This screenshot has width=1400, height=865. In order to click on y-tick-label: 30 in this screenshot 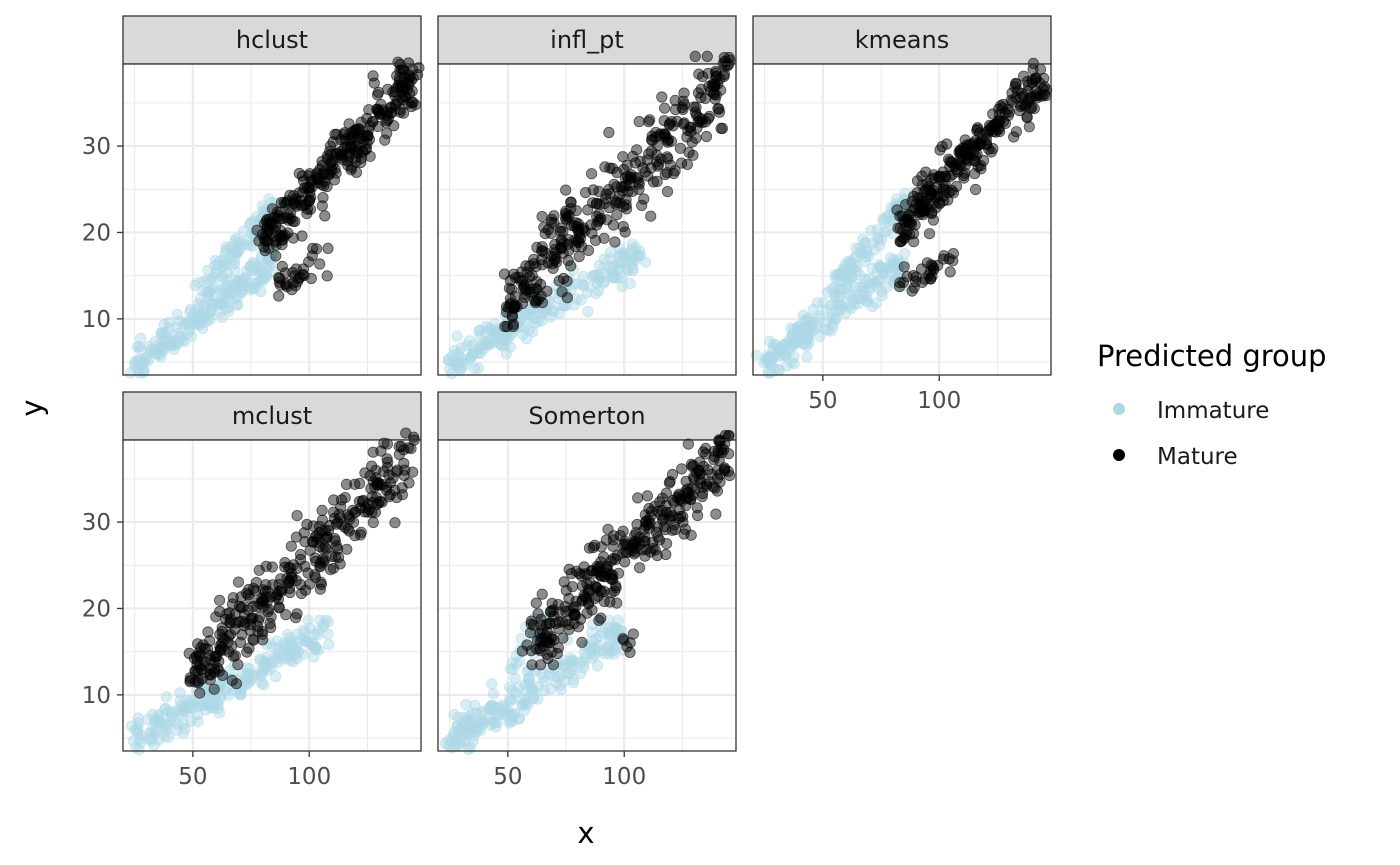, I will do `click(96, 147)`.